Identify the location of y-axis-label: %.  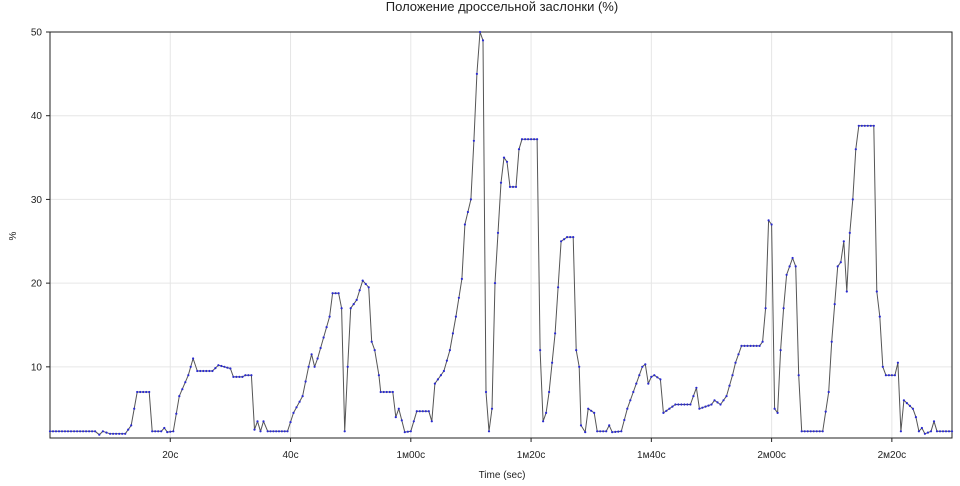
(13, 235).